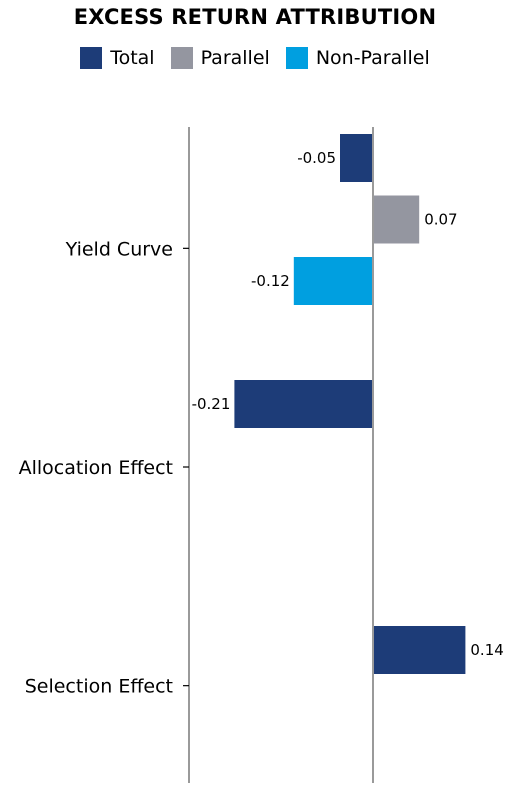  Describe the element at coordinates (132, 58) in the screenshot. I see `legend-label-total: Total` at that location.